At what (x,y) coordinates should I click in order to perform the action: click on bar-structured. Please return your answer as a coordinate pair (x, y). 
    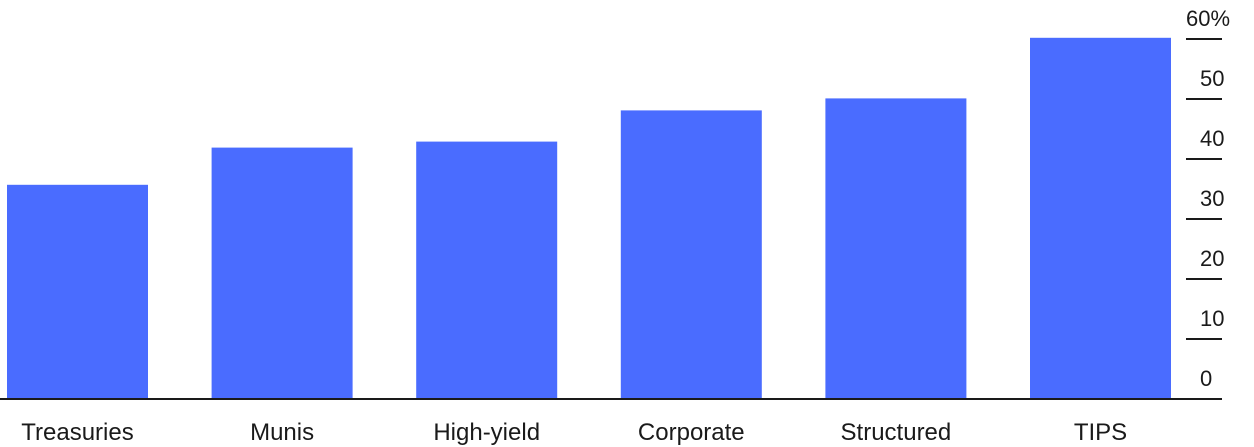
    Looking at the image, I should click on (896, 249).